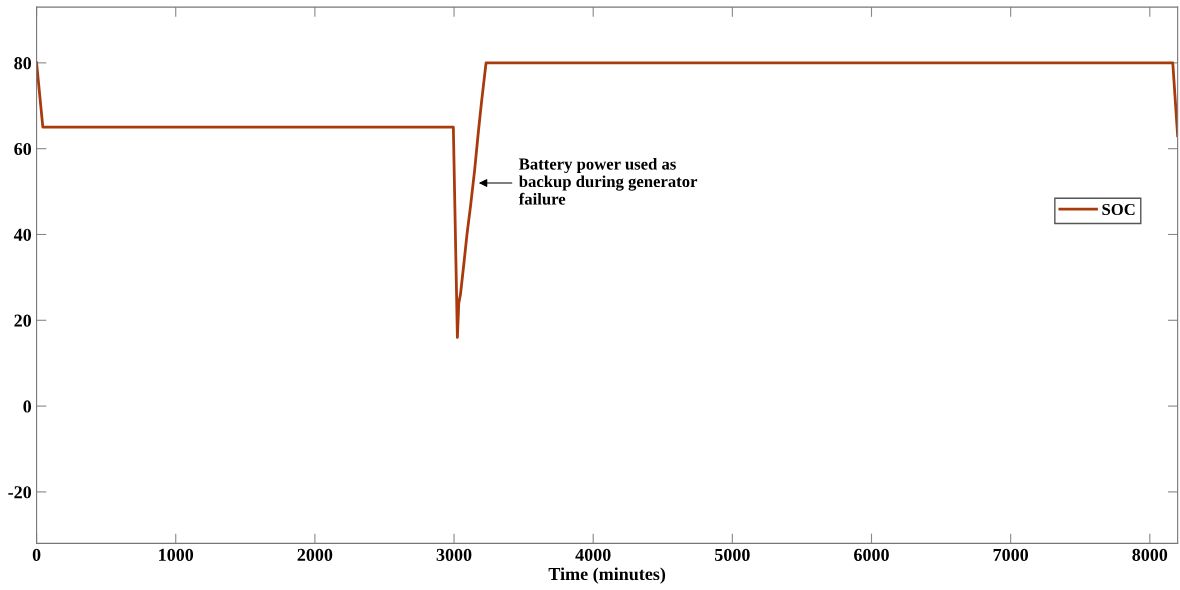  Describe the element at coordinates (22, 234) in the screenshot. I see `y-tick-label: 40` at that location.